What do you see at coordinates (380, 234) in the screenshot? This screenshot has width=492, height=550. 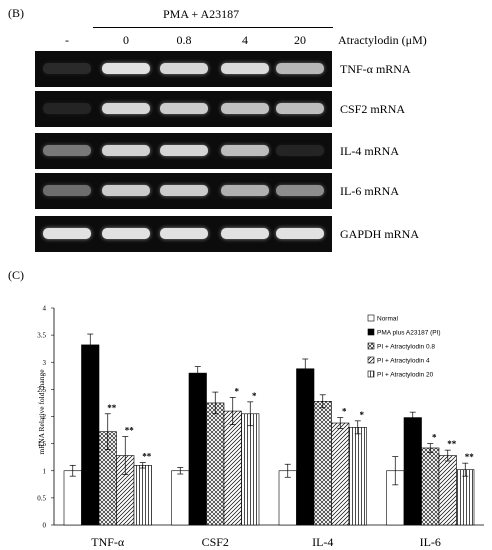 I see `band-label: GAPDH mRNA` at bounding box center [380, 234].